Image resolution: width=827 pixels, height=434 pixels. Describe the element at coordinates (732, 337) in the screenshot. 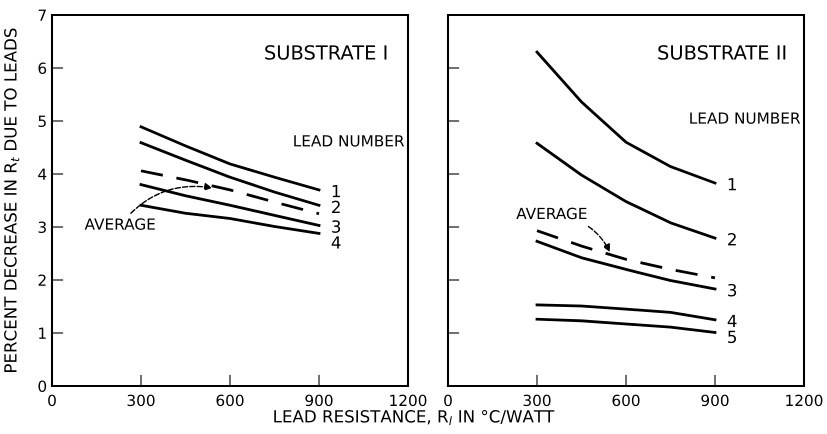

I see `series-label: 5` at that location.